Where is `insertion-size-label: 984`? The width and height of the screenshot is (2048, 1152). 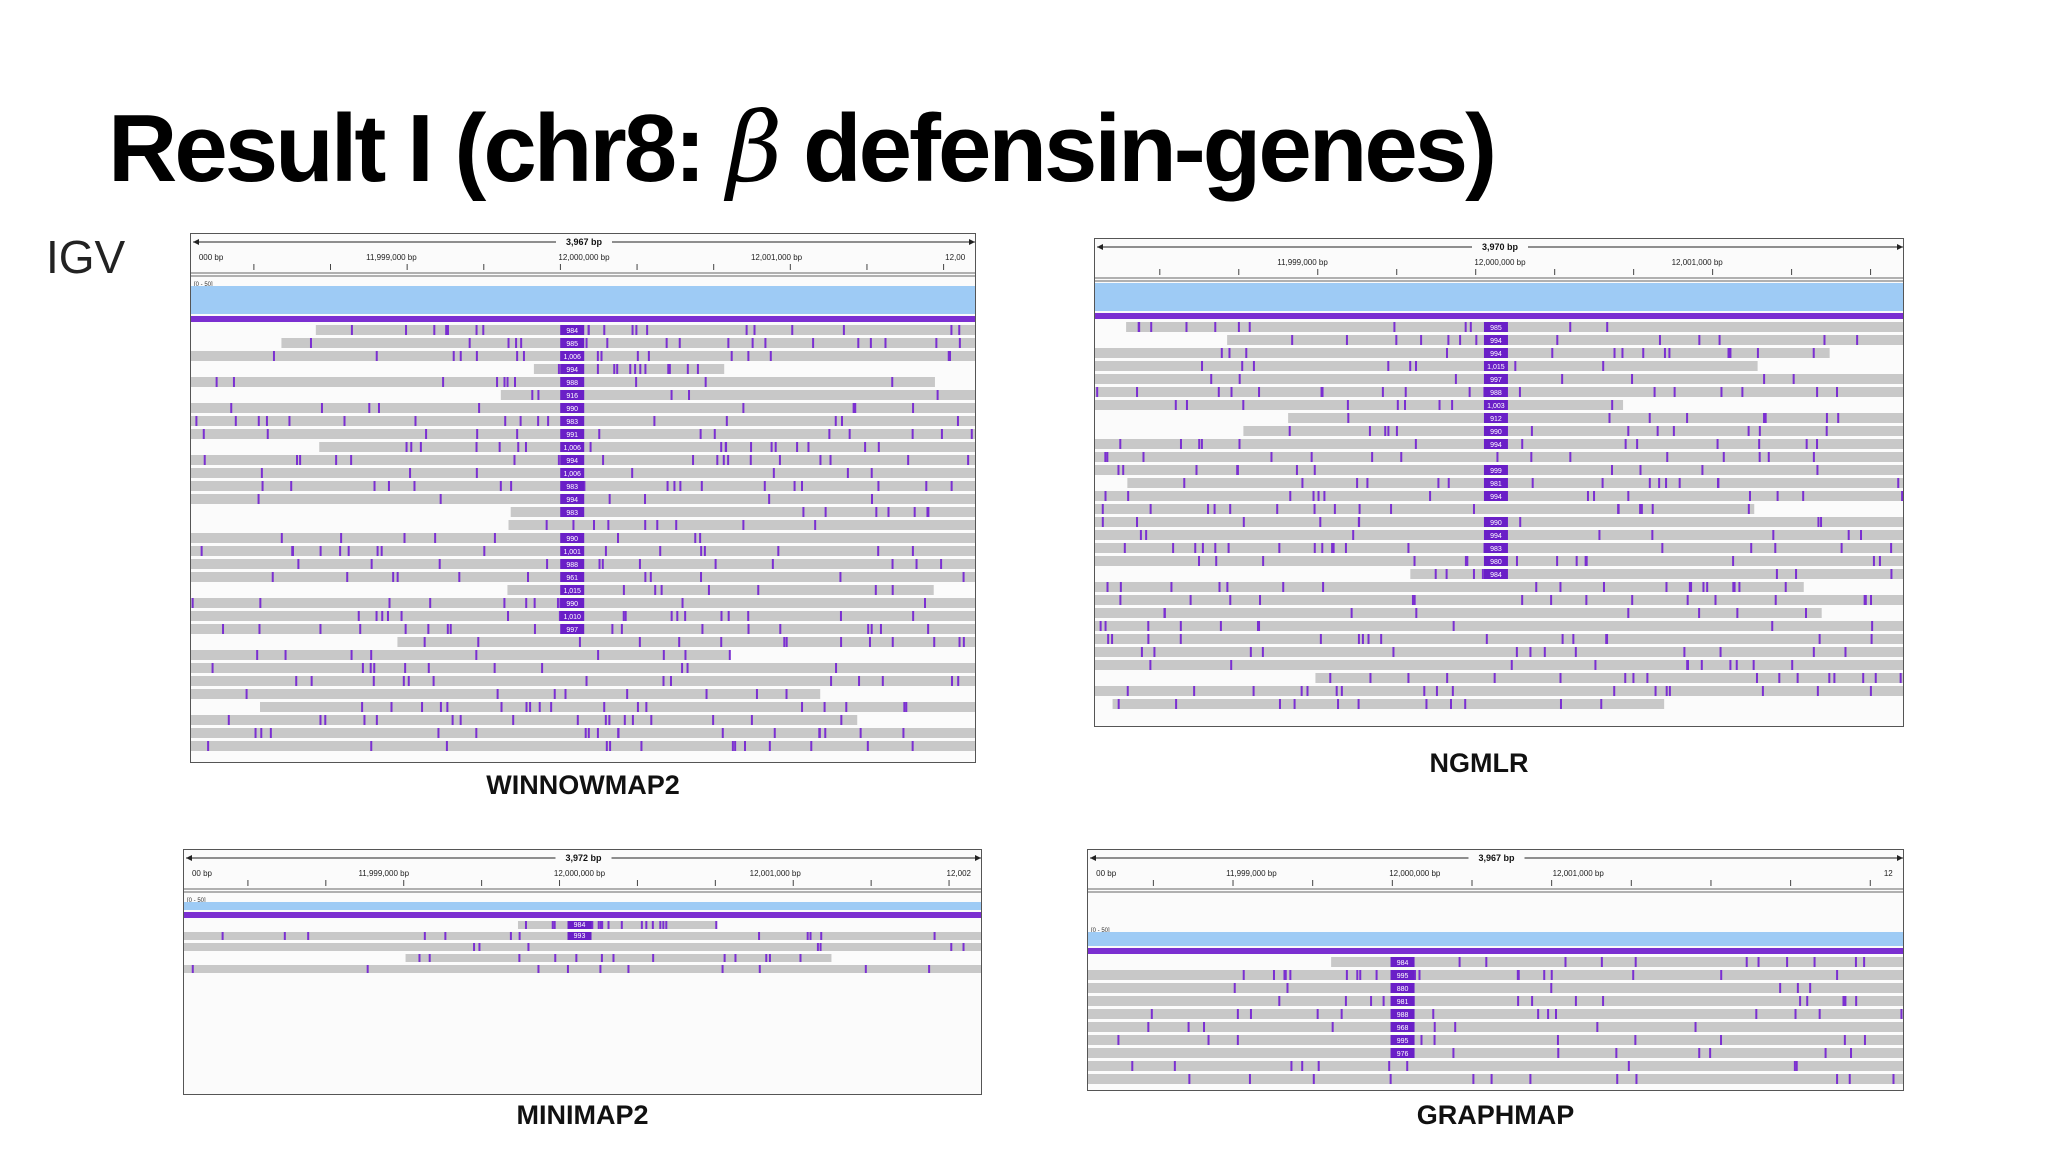
insertion-size-label: 984 is located at coordinates (580, 925).